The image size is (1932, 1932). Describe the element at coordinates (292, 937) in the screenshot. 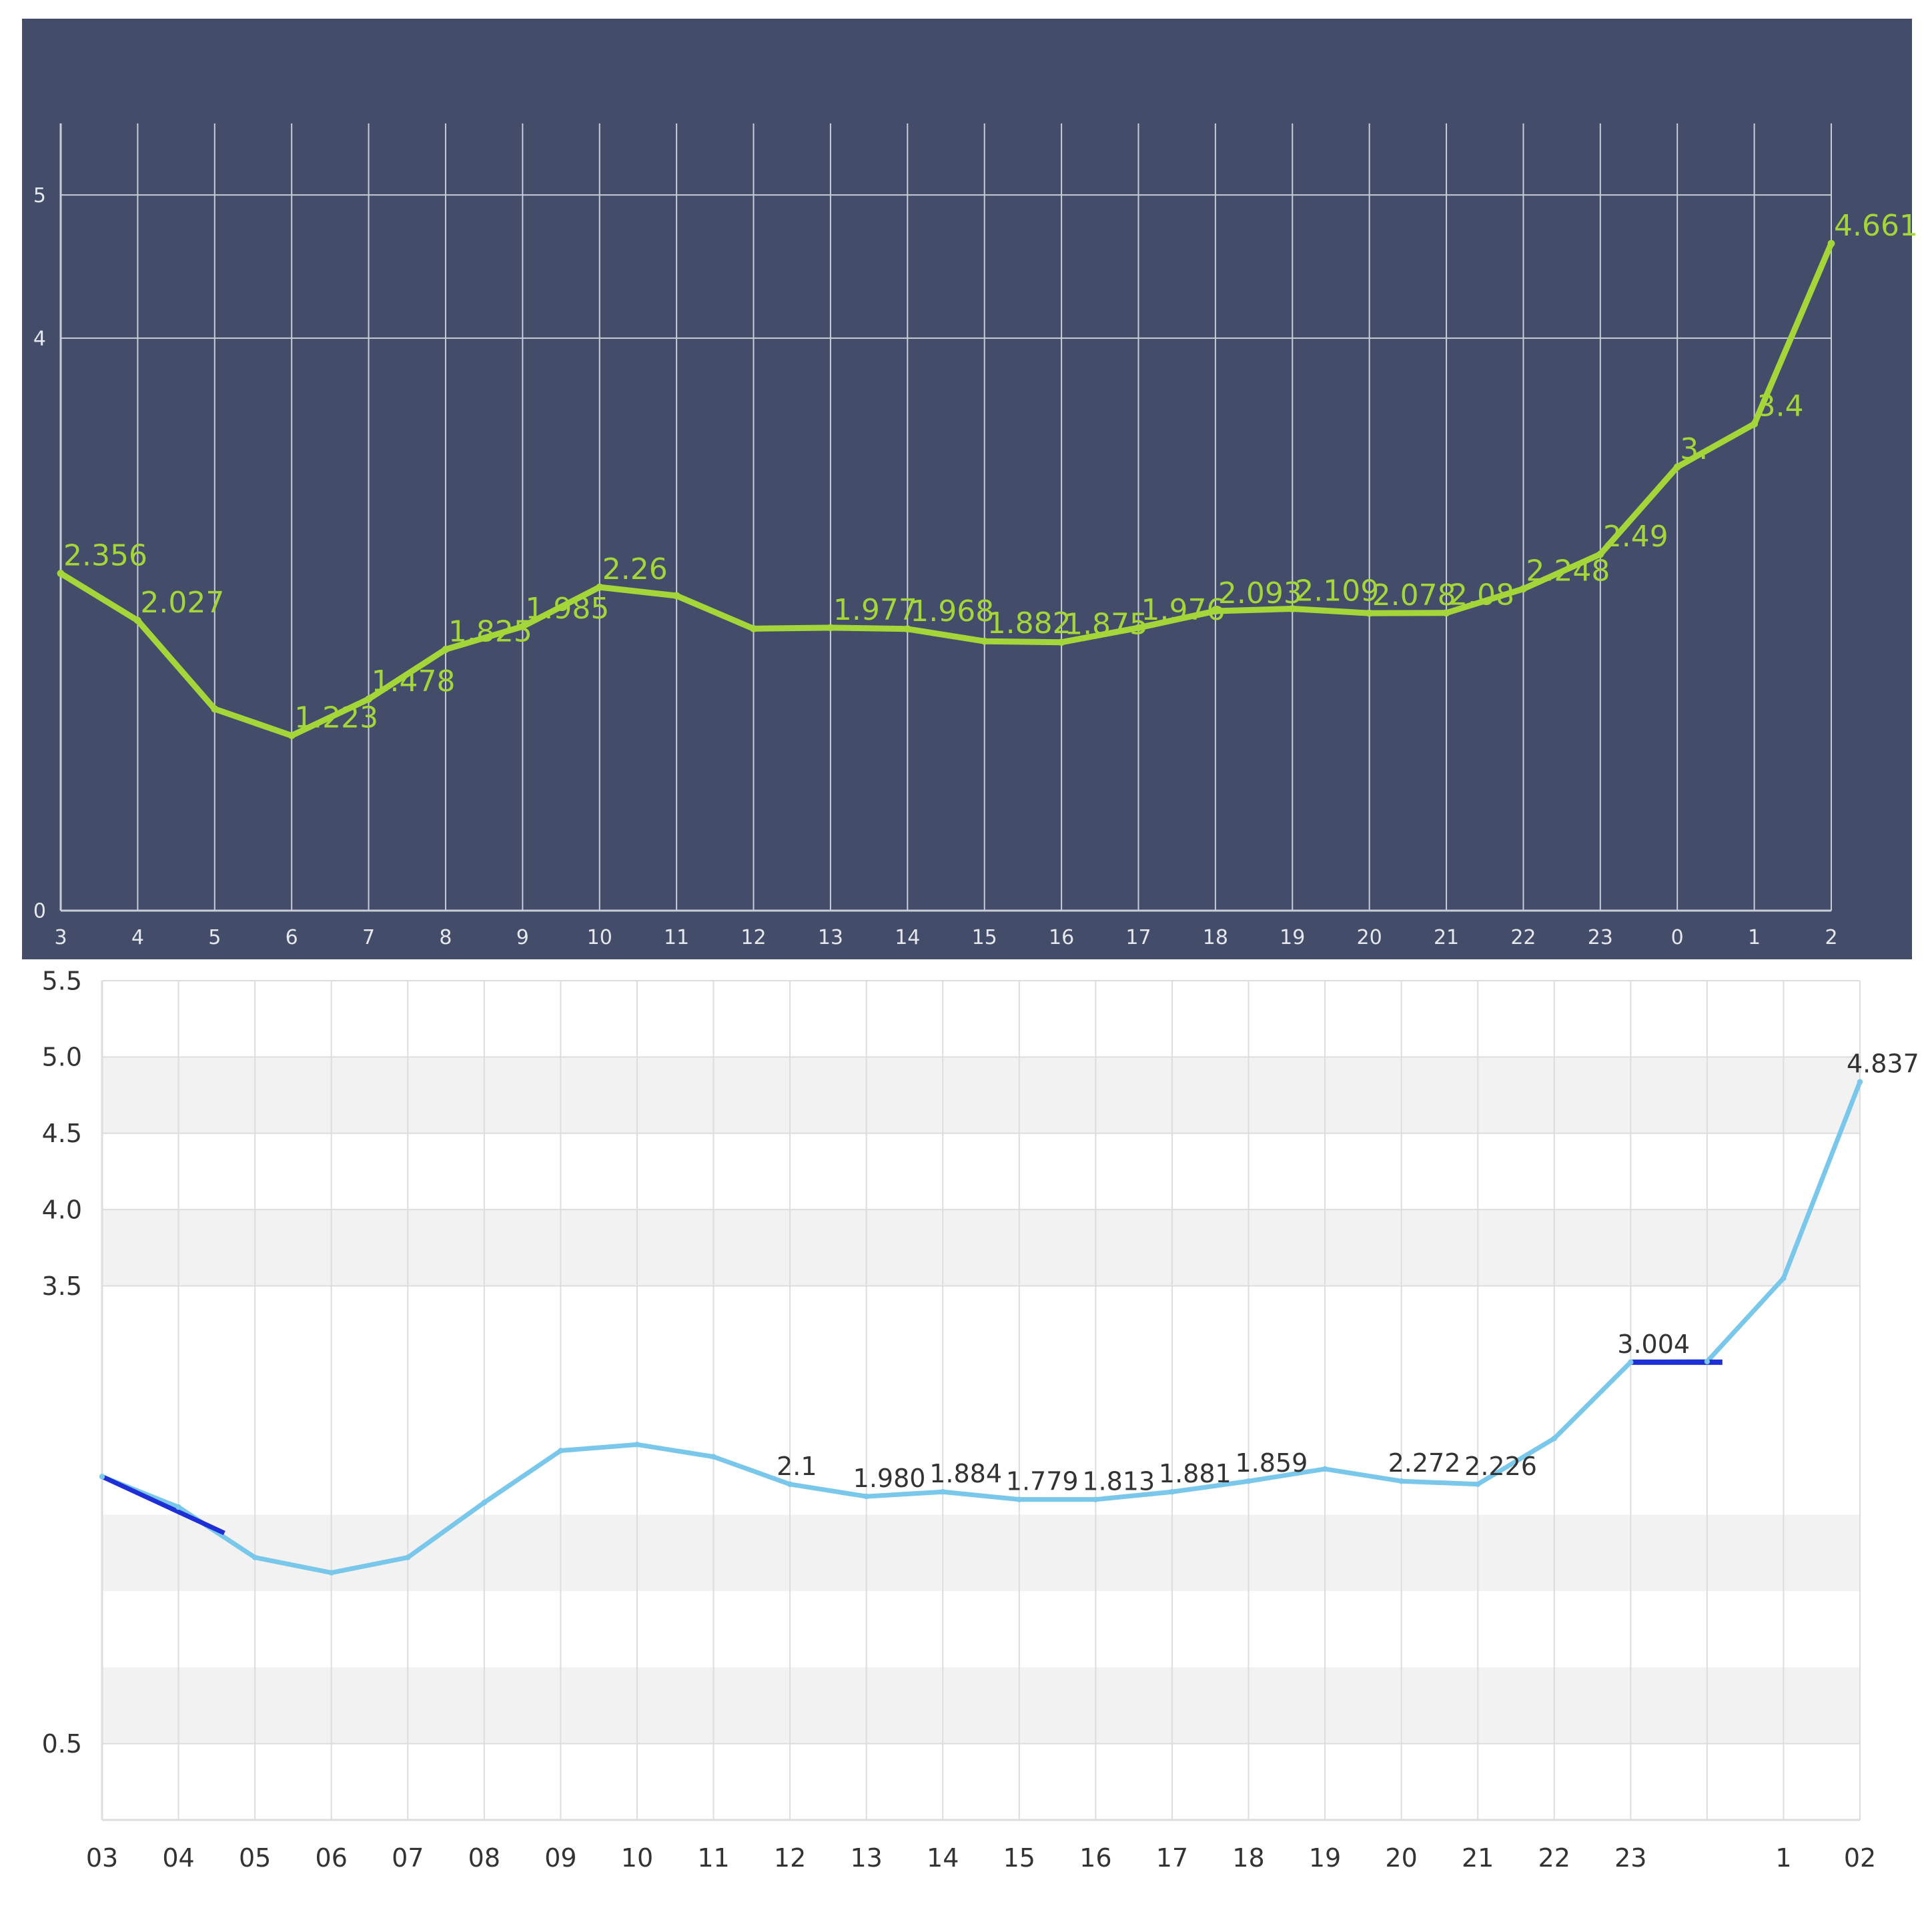

I see `x-tick-label: 6` at that location.